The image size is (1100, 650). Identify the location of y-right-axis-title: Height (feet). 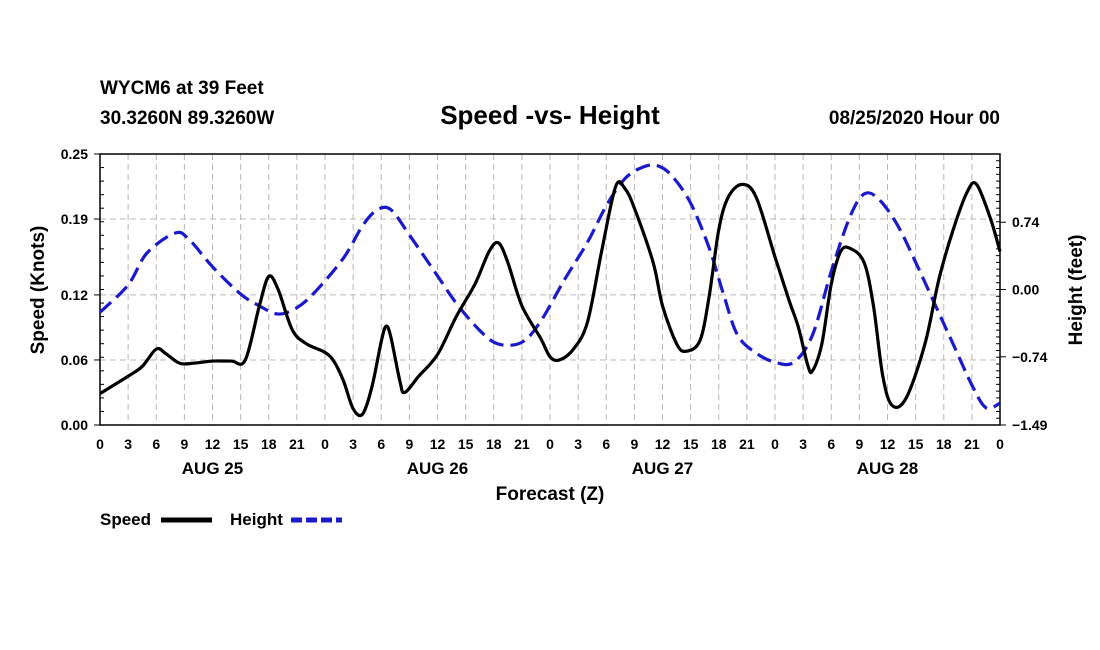
(1076, 290).